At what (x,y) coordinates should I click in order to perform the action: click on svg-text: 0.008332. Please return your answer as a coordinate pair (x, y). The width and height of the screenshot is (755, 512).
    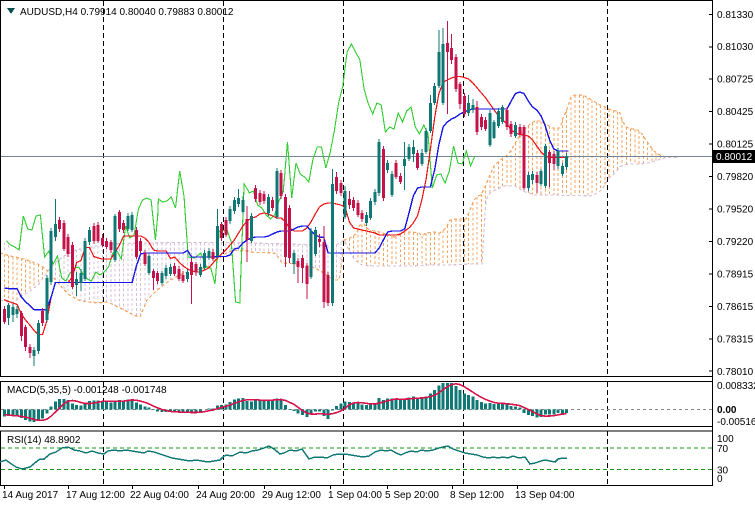
    Looking at the image, I should click on (736, 386).